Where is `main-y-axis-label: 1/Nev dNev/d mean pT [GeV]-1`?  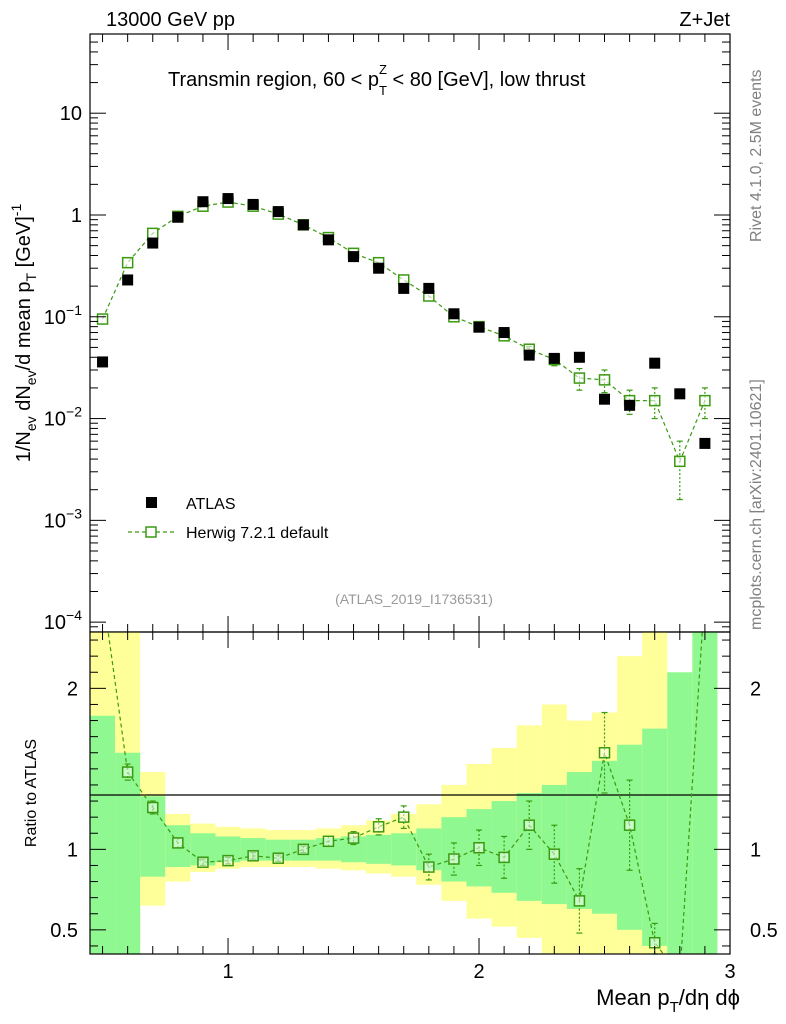 main-y-axis-label: 1/Nev dNev/d mean pT [GeV]-1 is located at coordinates (23, 333).